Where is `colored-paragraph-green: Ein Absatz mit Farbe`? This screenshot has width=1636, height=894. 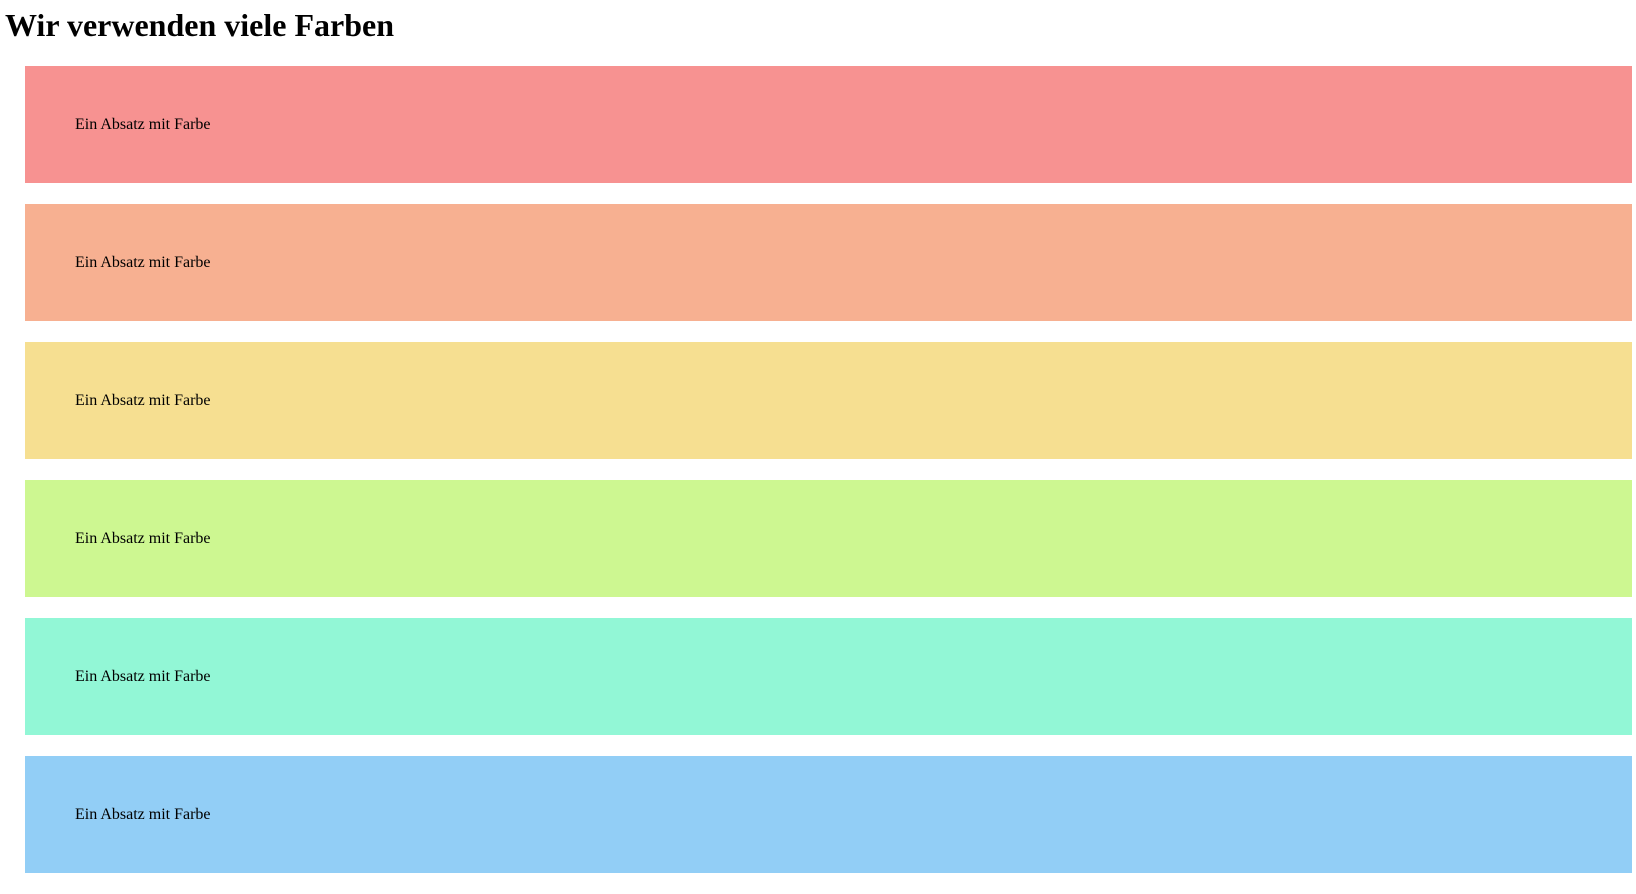 colored-paragraph-green: Ein Absatz mit Farbe is located at coordinates (828, 538).